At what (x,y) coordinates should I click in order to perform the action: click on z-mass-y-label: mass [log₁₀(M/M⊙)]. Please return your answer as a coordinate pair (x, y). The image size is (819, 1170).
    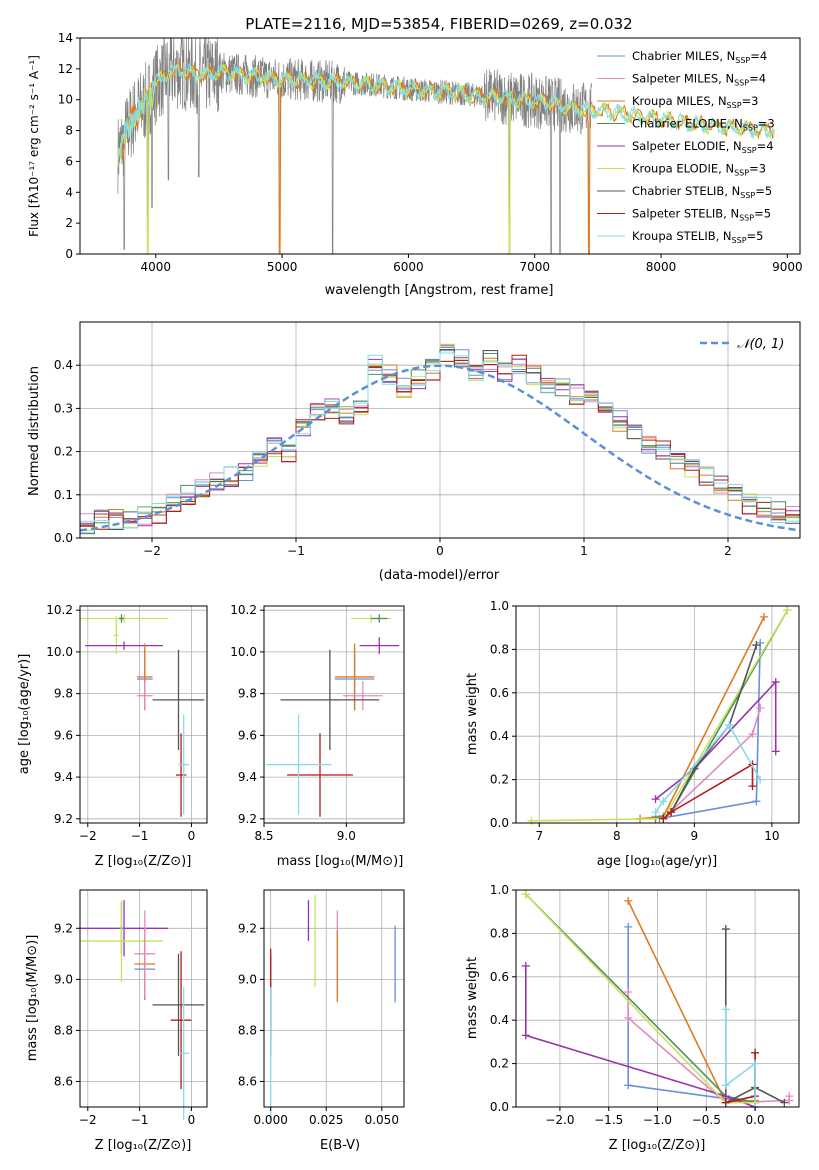
    Looking at the image, I should click on (32, 998).